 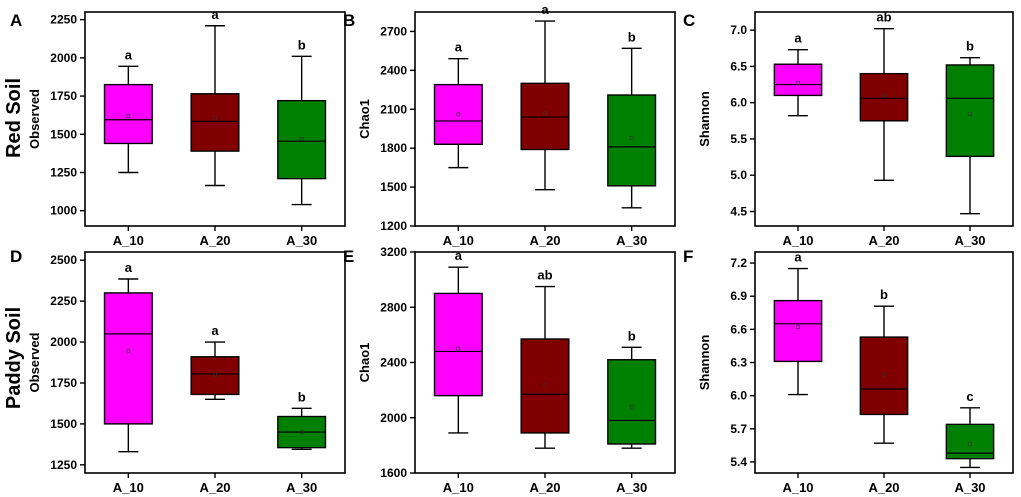 What do you see at coordinates (393, 226) in the screenshot?
I see `y-tick-label: 1200` at bounding box center [393, 226].